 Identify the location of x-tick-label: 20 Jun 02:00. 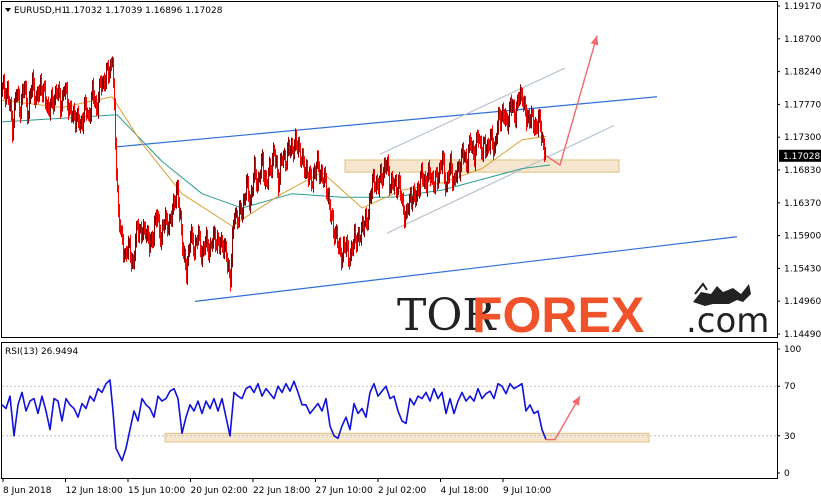
(219, 491).